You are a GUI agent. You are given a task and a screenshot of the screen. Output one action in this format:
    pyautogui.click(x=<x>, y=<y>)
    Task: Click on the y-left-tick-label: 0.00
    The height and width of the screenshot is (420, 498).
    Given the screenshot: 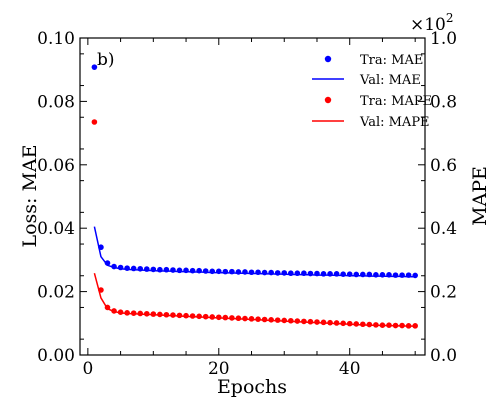 What is the action you would take?
    pyautogui.click(x=56, y=356)
    